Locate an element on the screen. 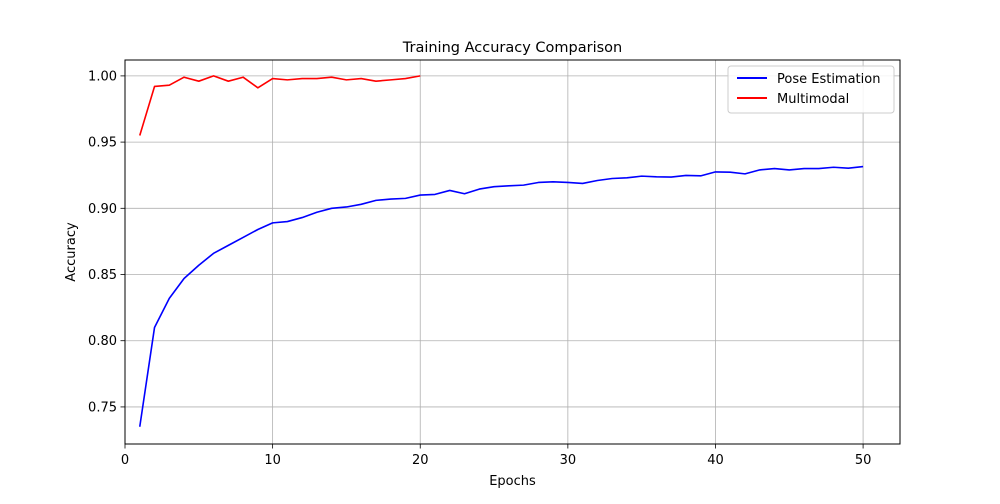  y-tick-label: 0.95 is located at coordinates (102, 143).